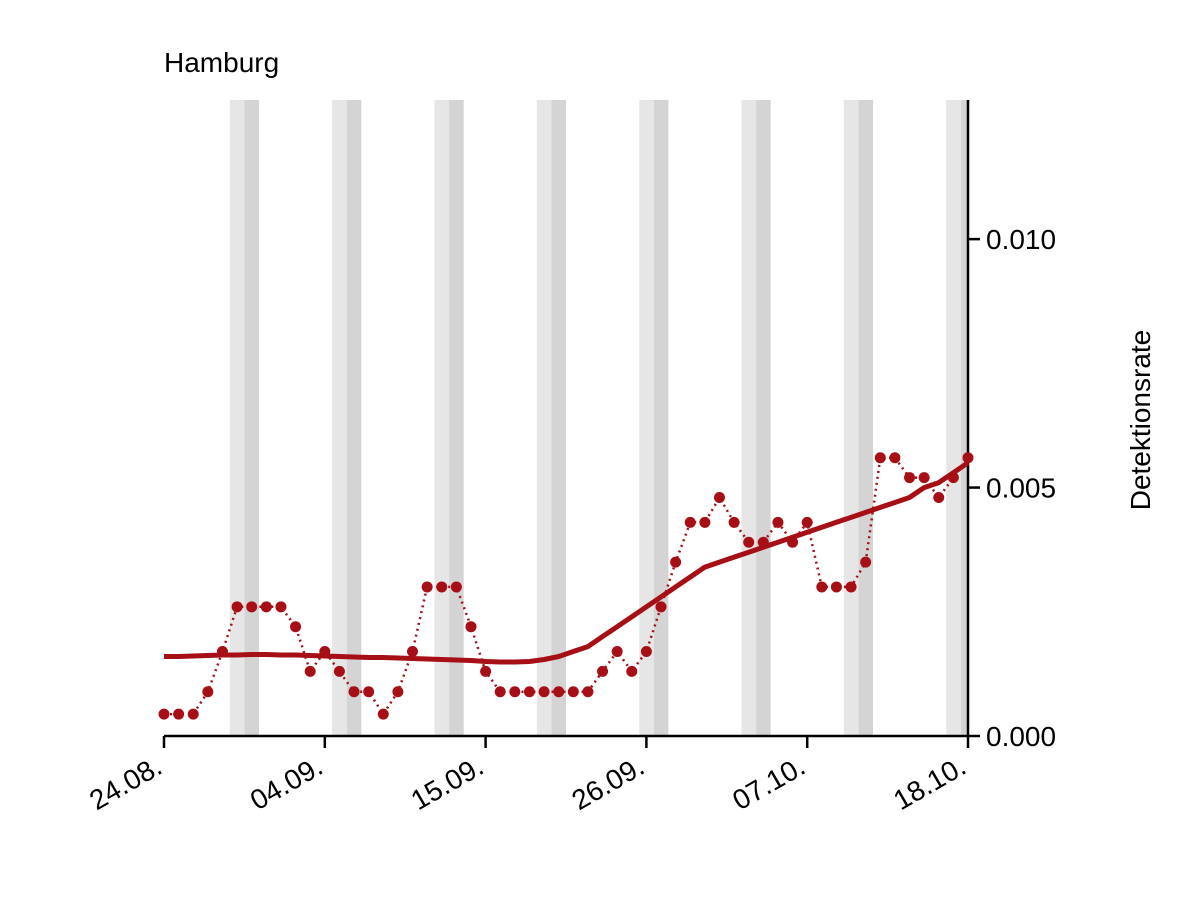 The height and width of the screenshot is (900, 1200). I want to click on y-tick-label: 0.000, so click(1021, 736).